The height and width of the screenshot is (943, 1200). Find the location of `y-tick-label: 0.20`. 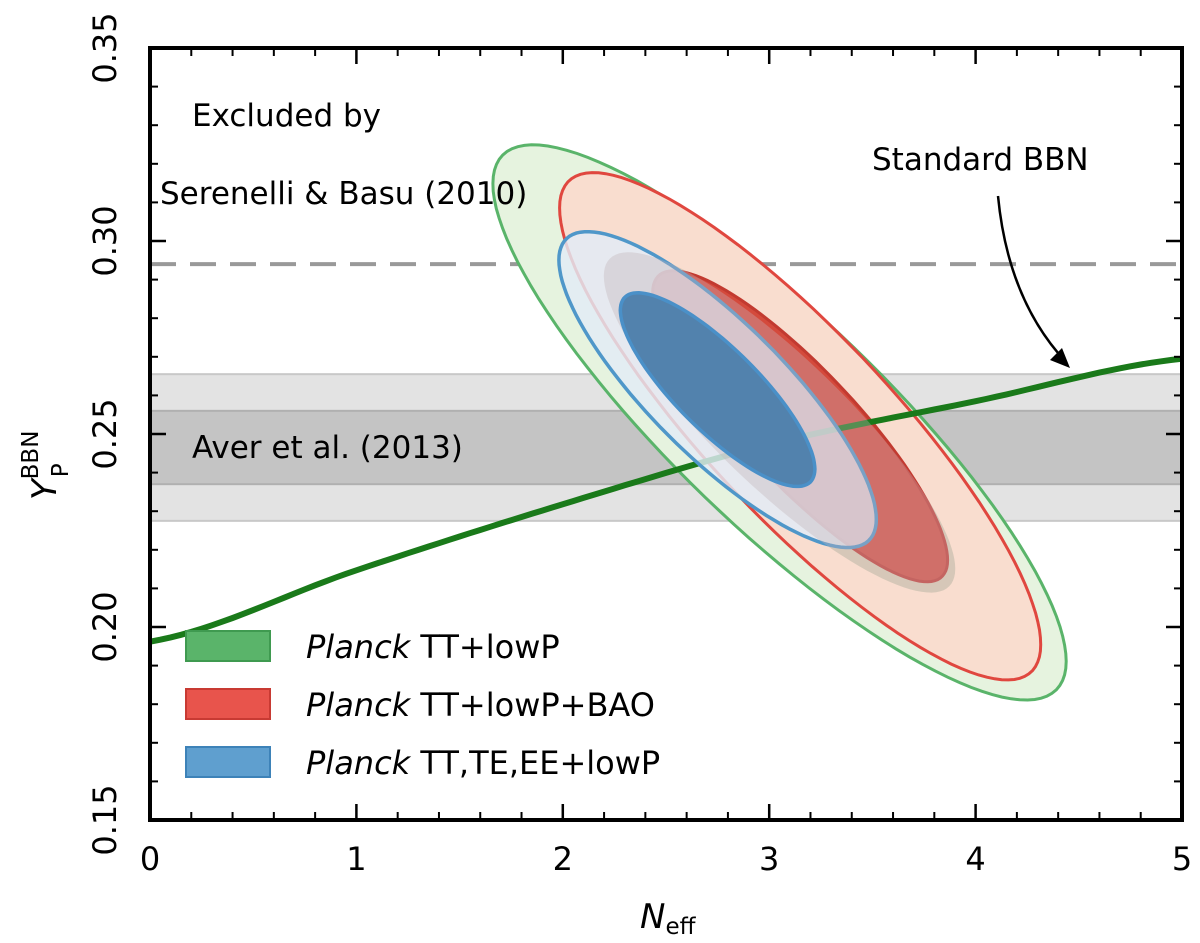

y-tick-label: 0.20 is located at coordinates (105, 626).